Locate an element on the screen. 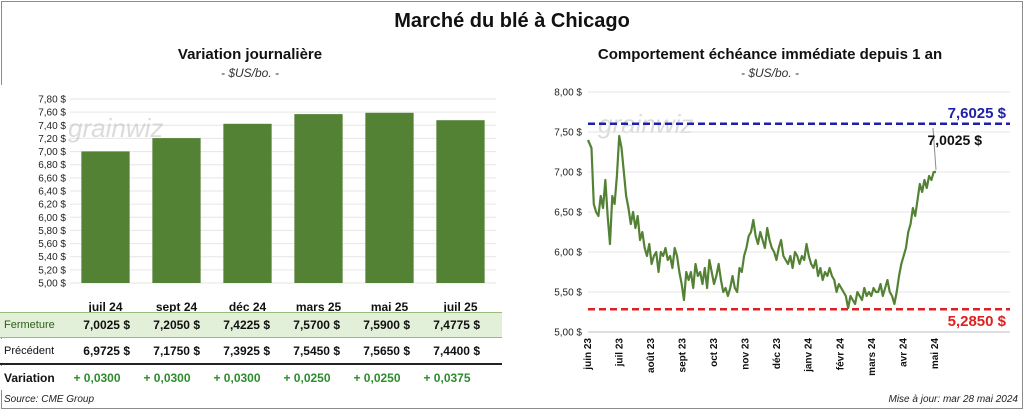 The image size is (1024, 410). line-x-tick-label: août 23 is located at coordinates (651, 355).